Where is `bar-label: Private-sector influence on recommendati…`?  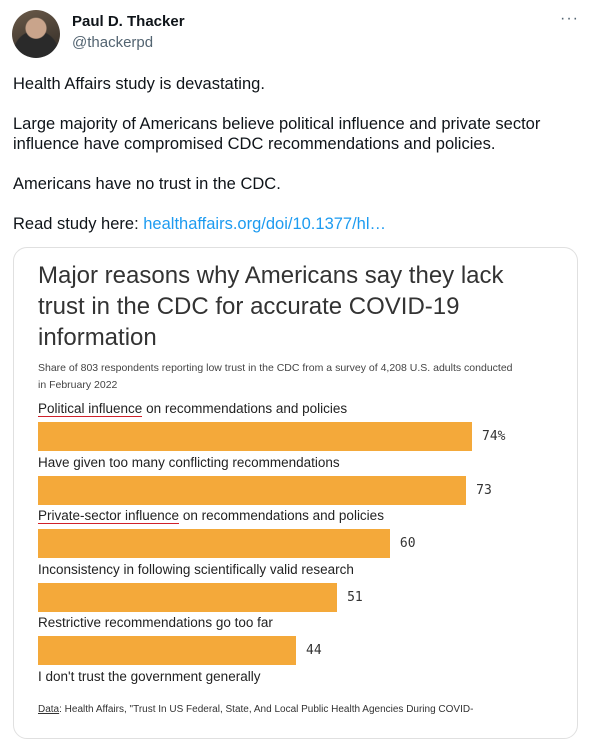
bar-label: Private-sector influence on recommendati… is located at coordinates (211, 516).